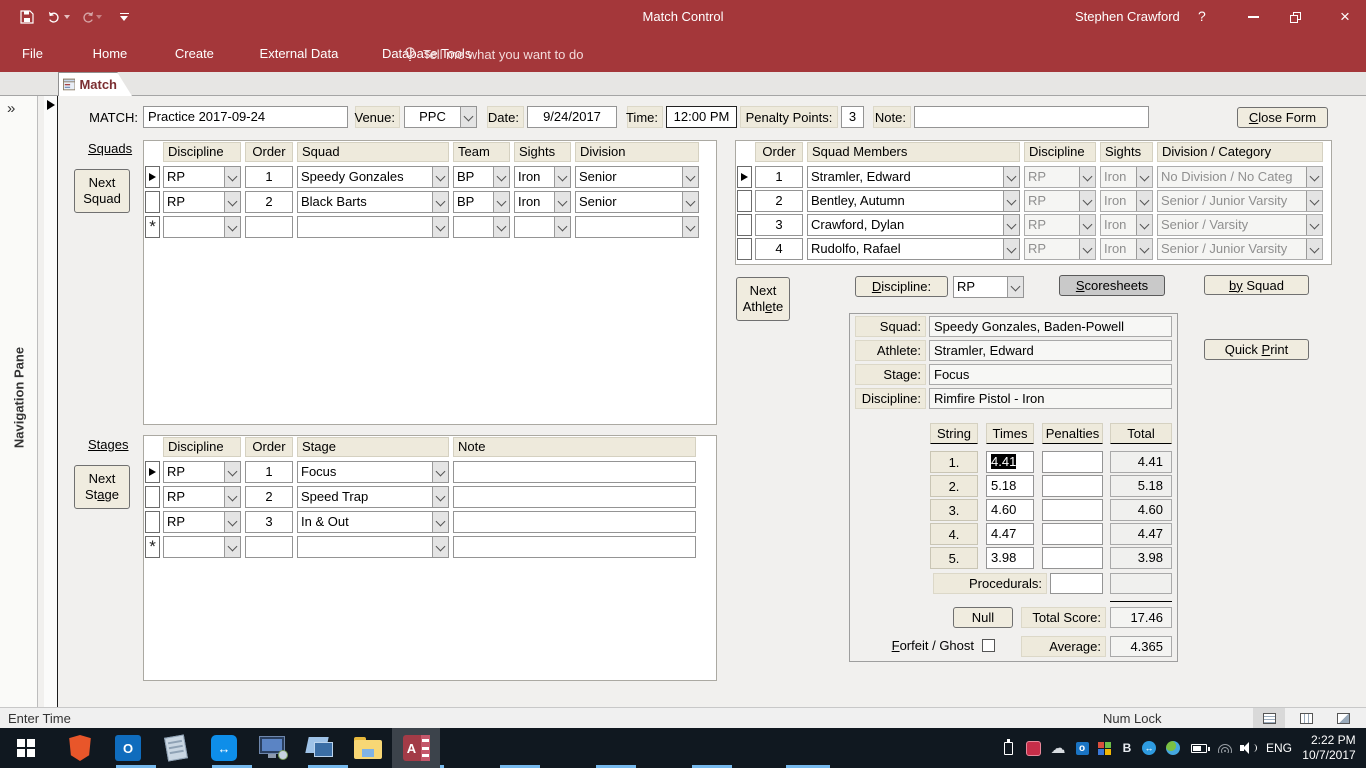 Image resolution: width=1366 pixels, height=768 pixels. Describe the element at coordinates (426, 53) in the screenshot. I see `tab-database-tools: Database Tools` at that location.